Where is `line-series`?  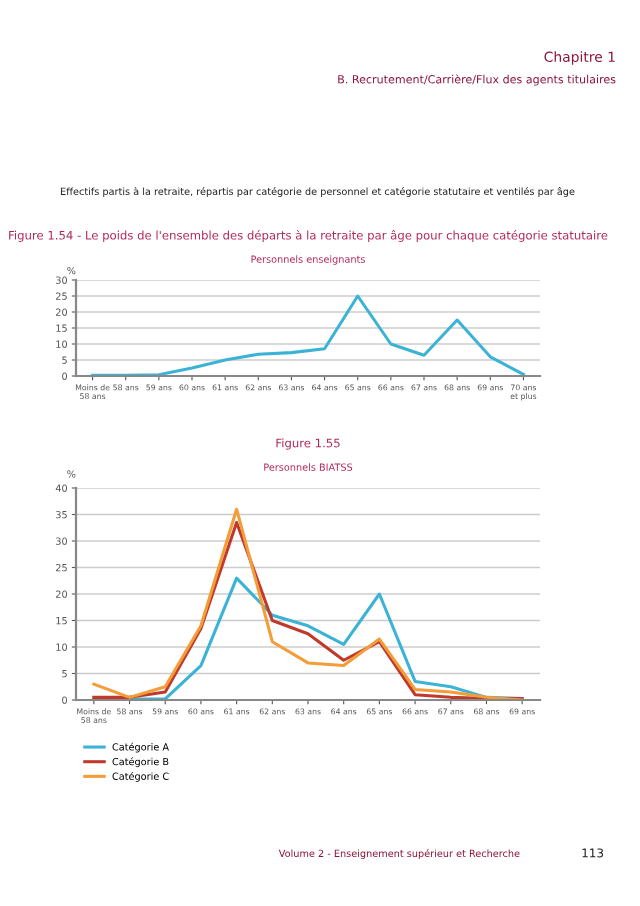
line-series is located at coordinates (308, 335).